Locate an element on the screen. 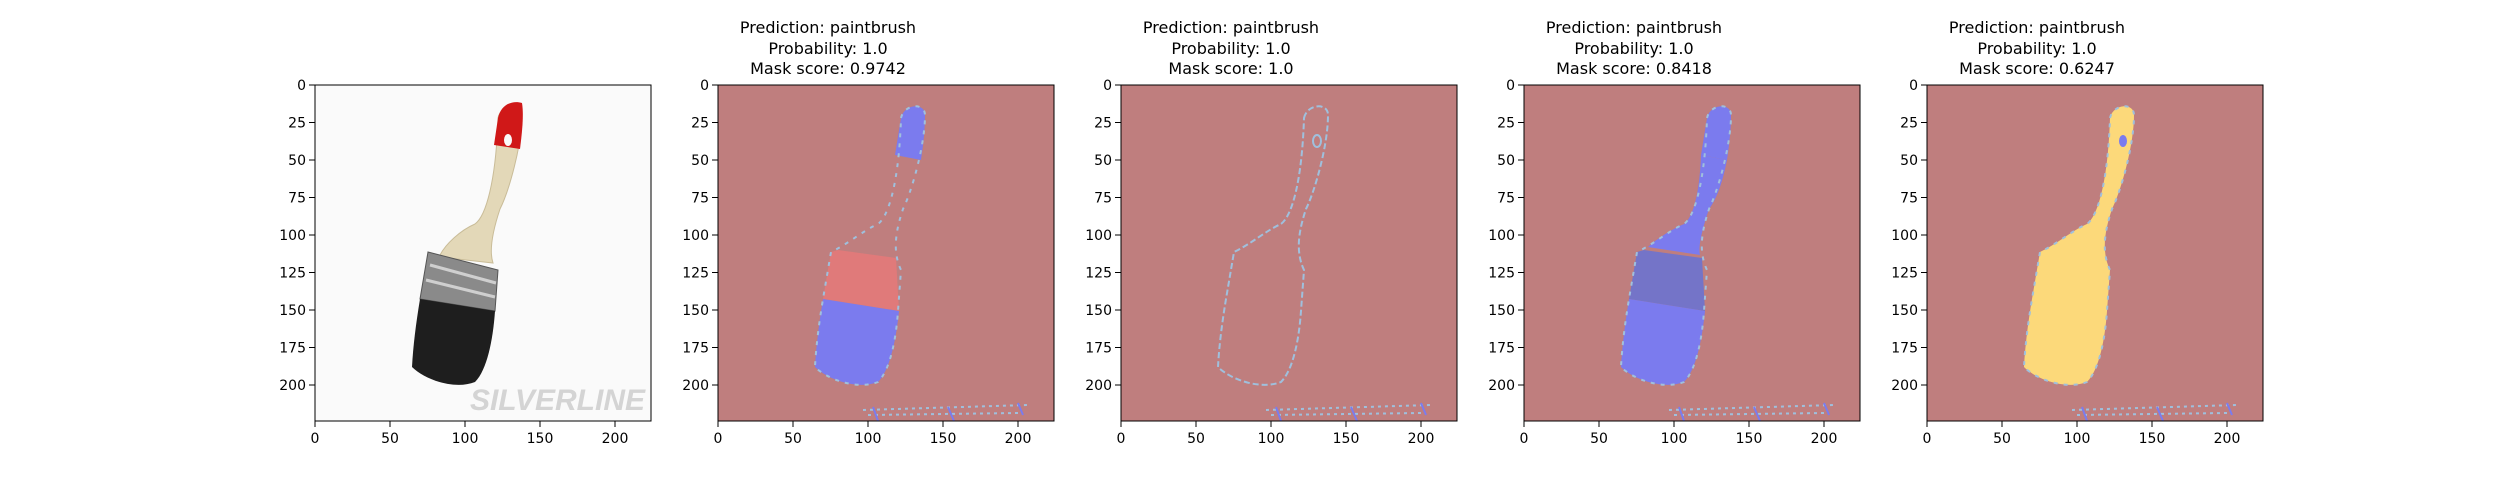 The height and width of the screenshot is (500, 2500). brush-tip is located at coordinates (508, 125).